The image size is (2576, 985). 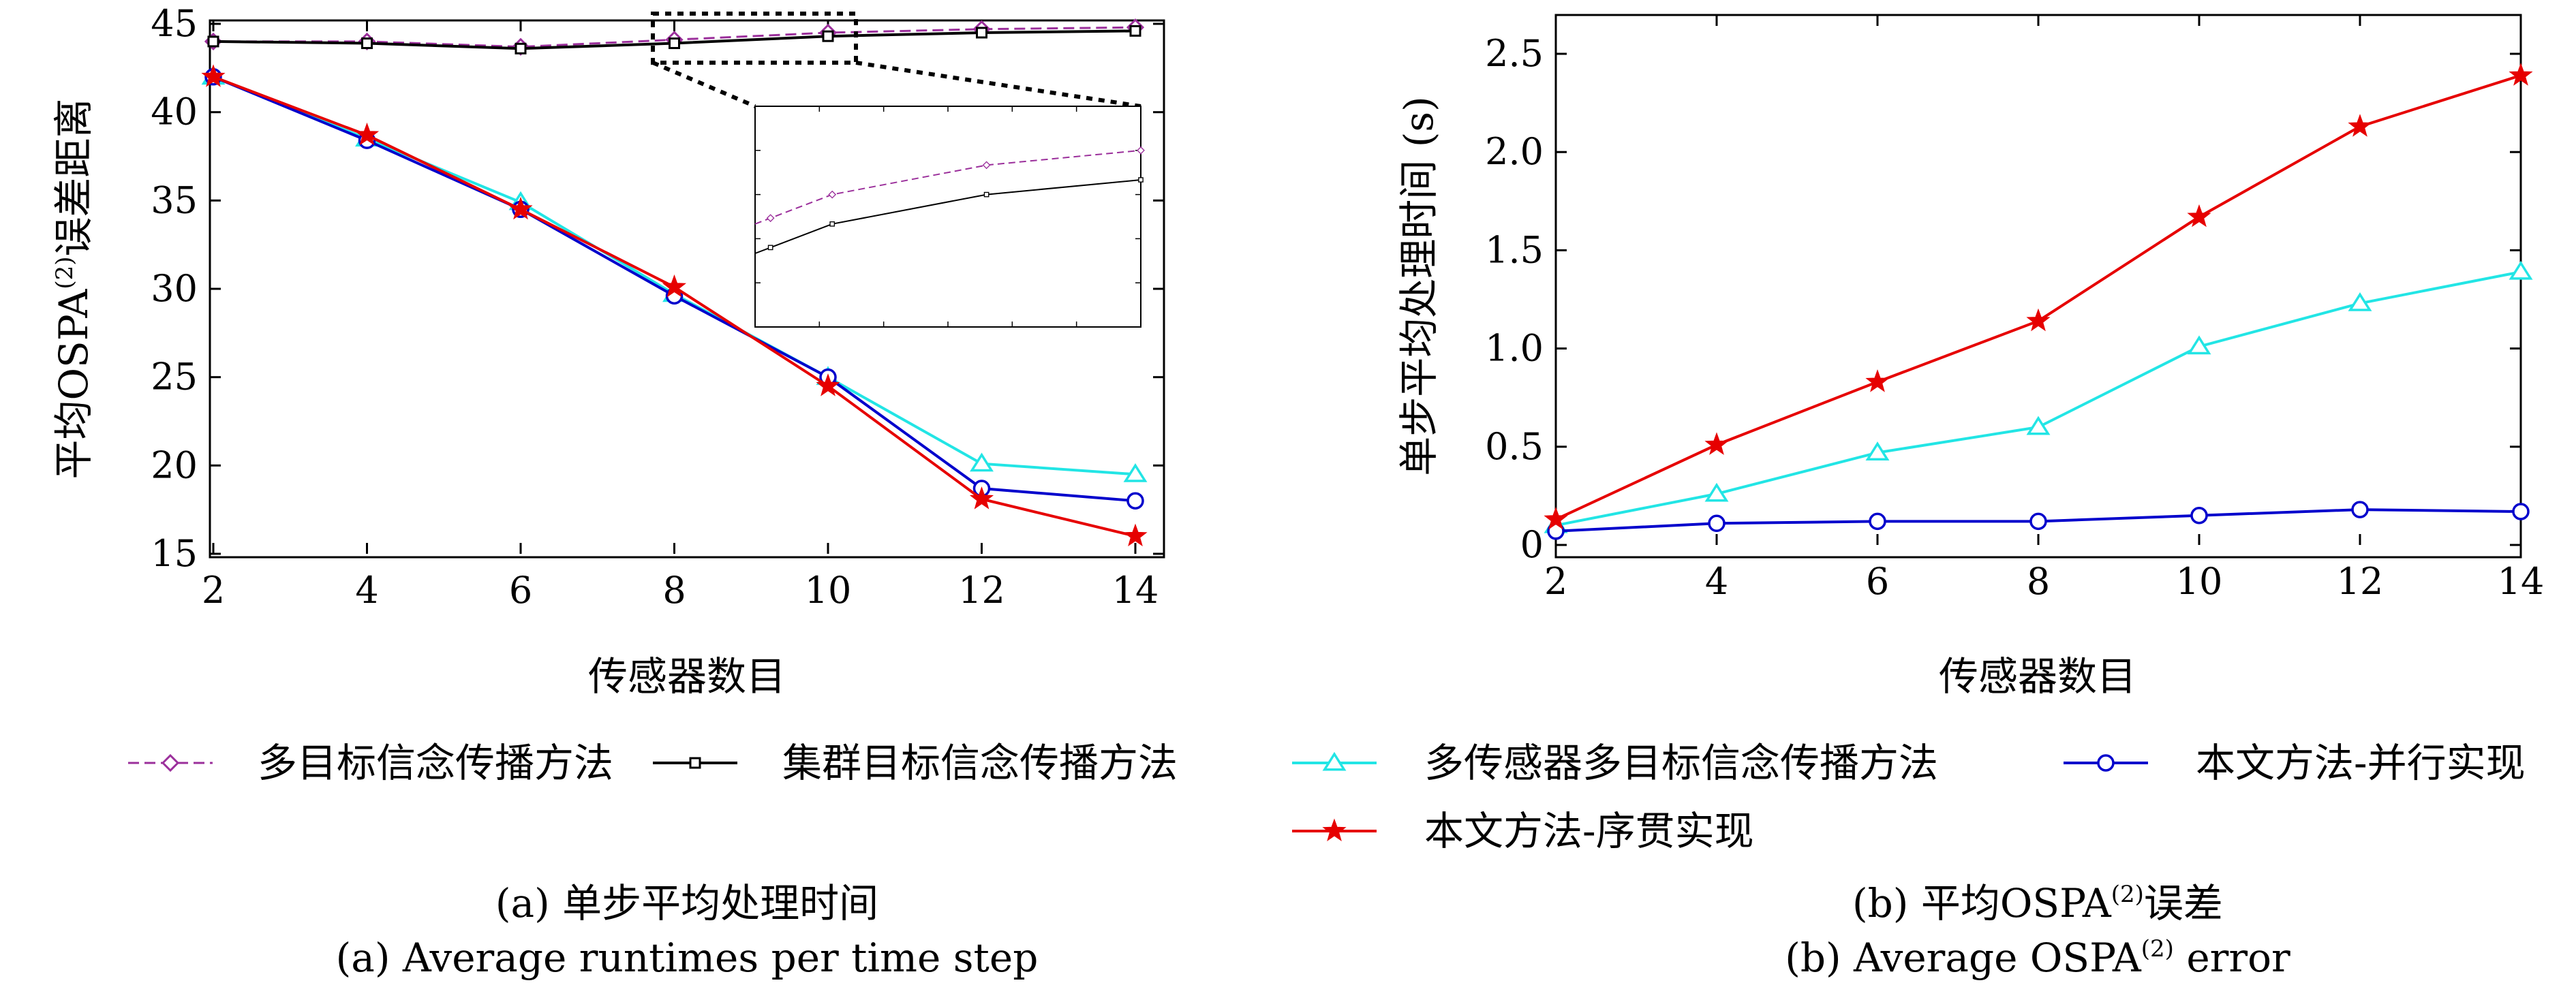 I want to click on svg-text: 集群目标信念传播方法, so click(x=980, y=763).